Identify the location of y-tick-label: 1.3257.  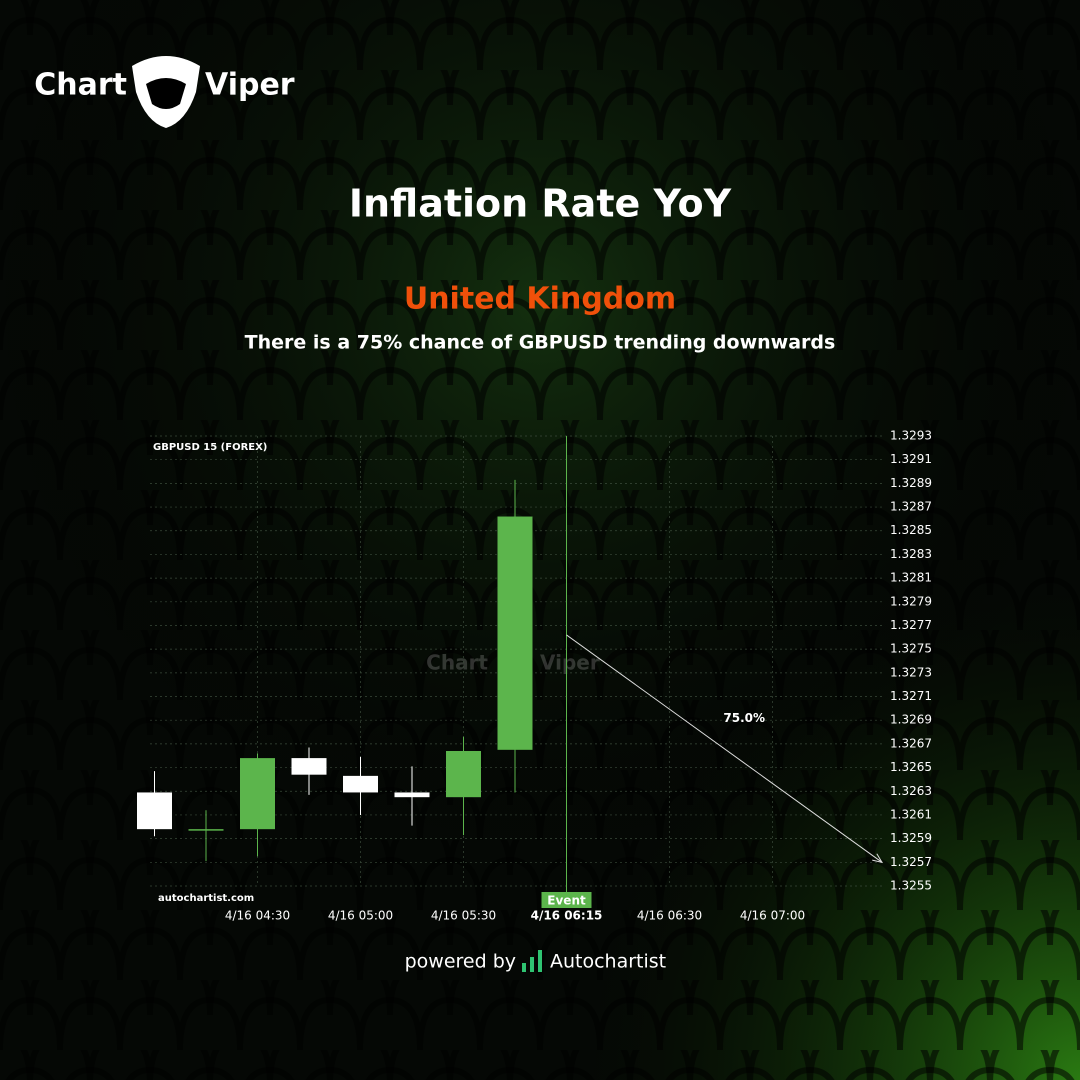
(911, 862).